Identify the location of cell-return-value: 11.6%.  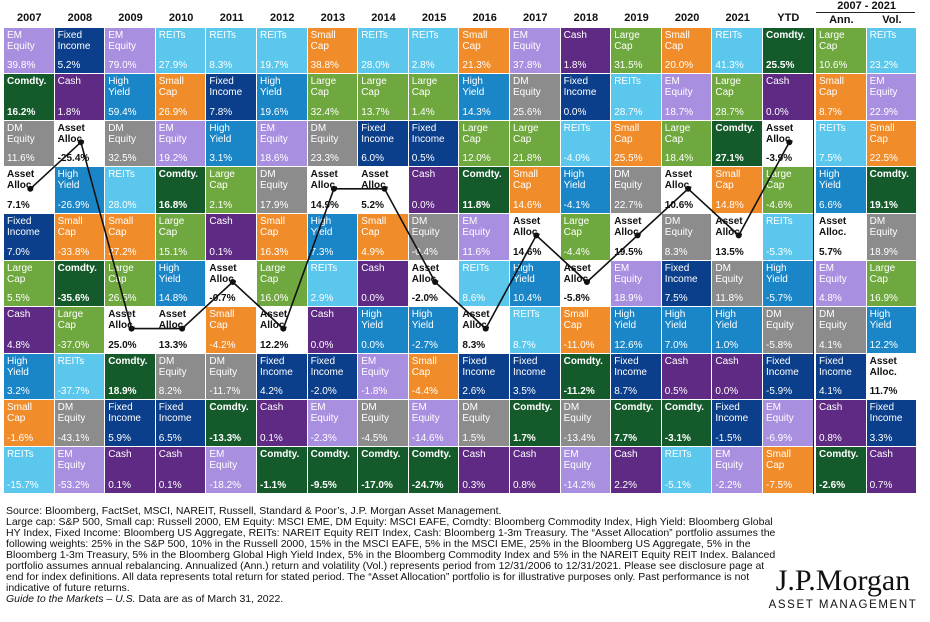
(476, 252).